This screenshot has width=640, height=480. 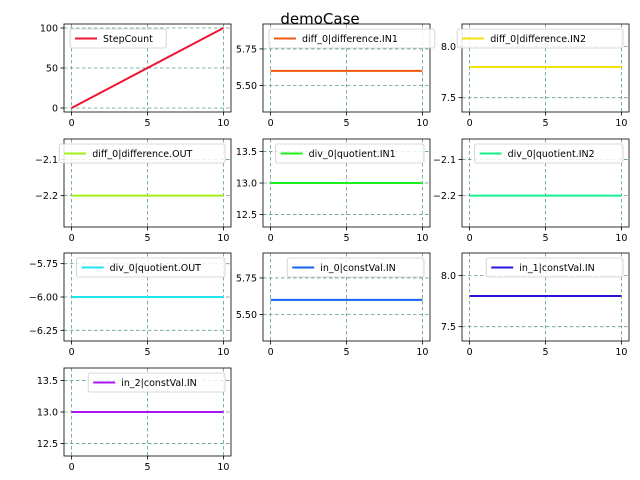 What do you see at coordinates (52, 69) in the screenshot?
I see `y-tick-label: 50` at bounding box center [52, 69].